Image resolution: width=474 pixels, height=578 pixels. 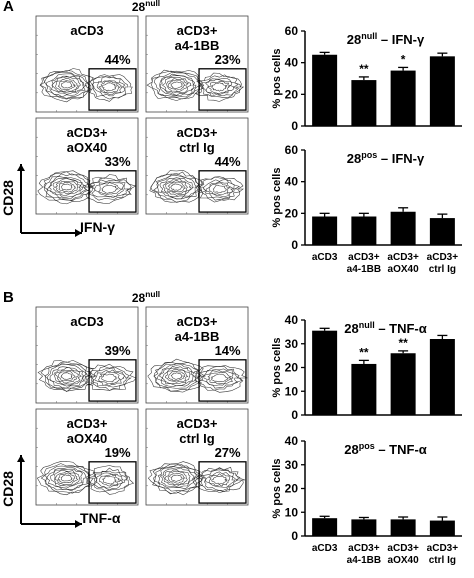 I want to click on chart-title-rest: – IFN-γ, so click(x=401, y=158).